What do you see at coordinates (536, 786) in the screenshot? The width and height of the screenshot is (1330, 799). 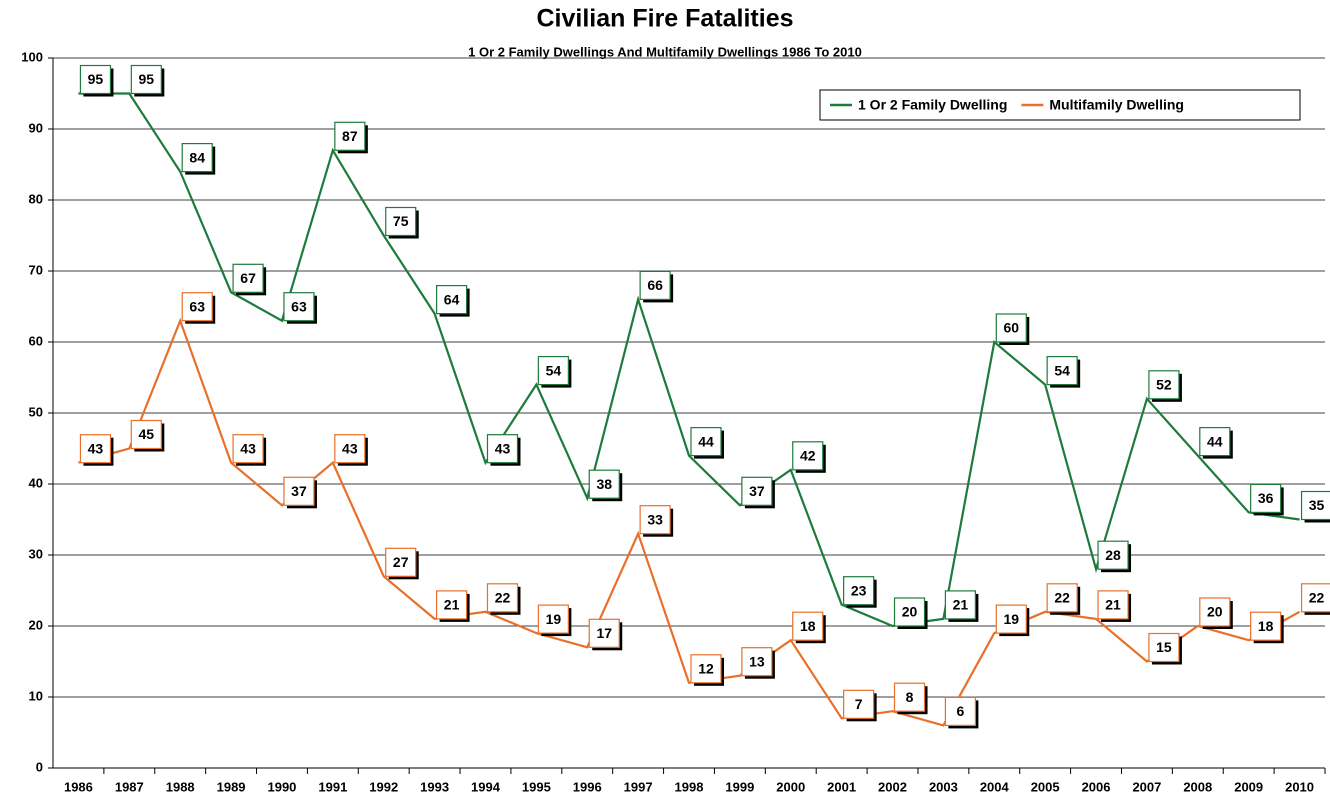 I see `x-tick-label: 1995` at bounding box center [536, 786].